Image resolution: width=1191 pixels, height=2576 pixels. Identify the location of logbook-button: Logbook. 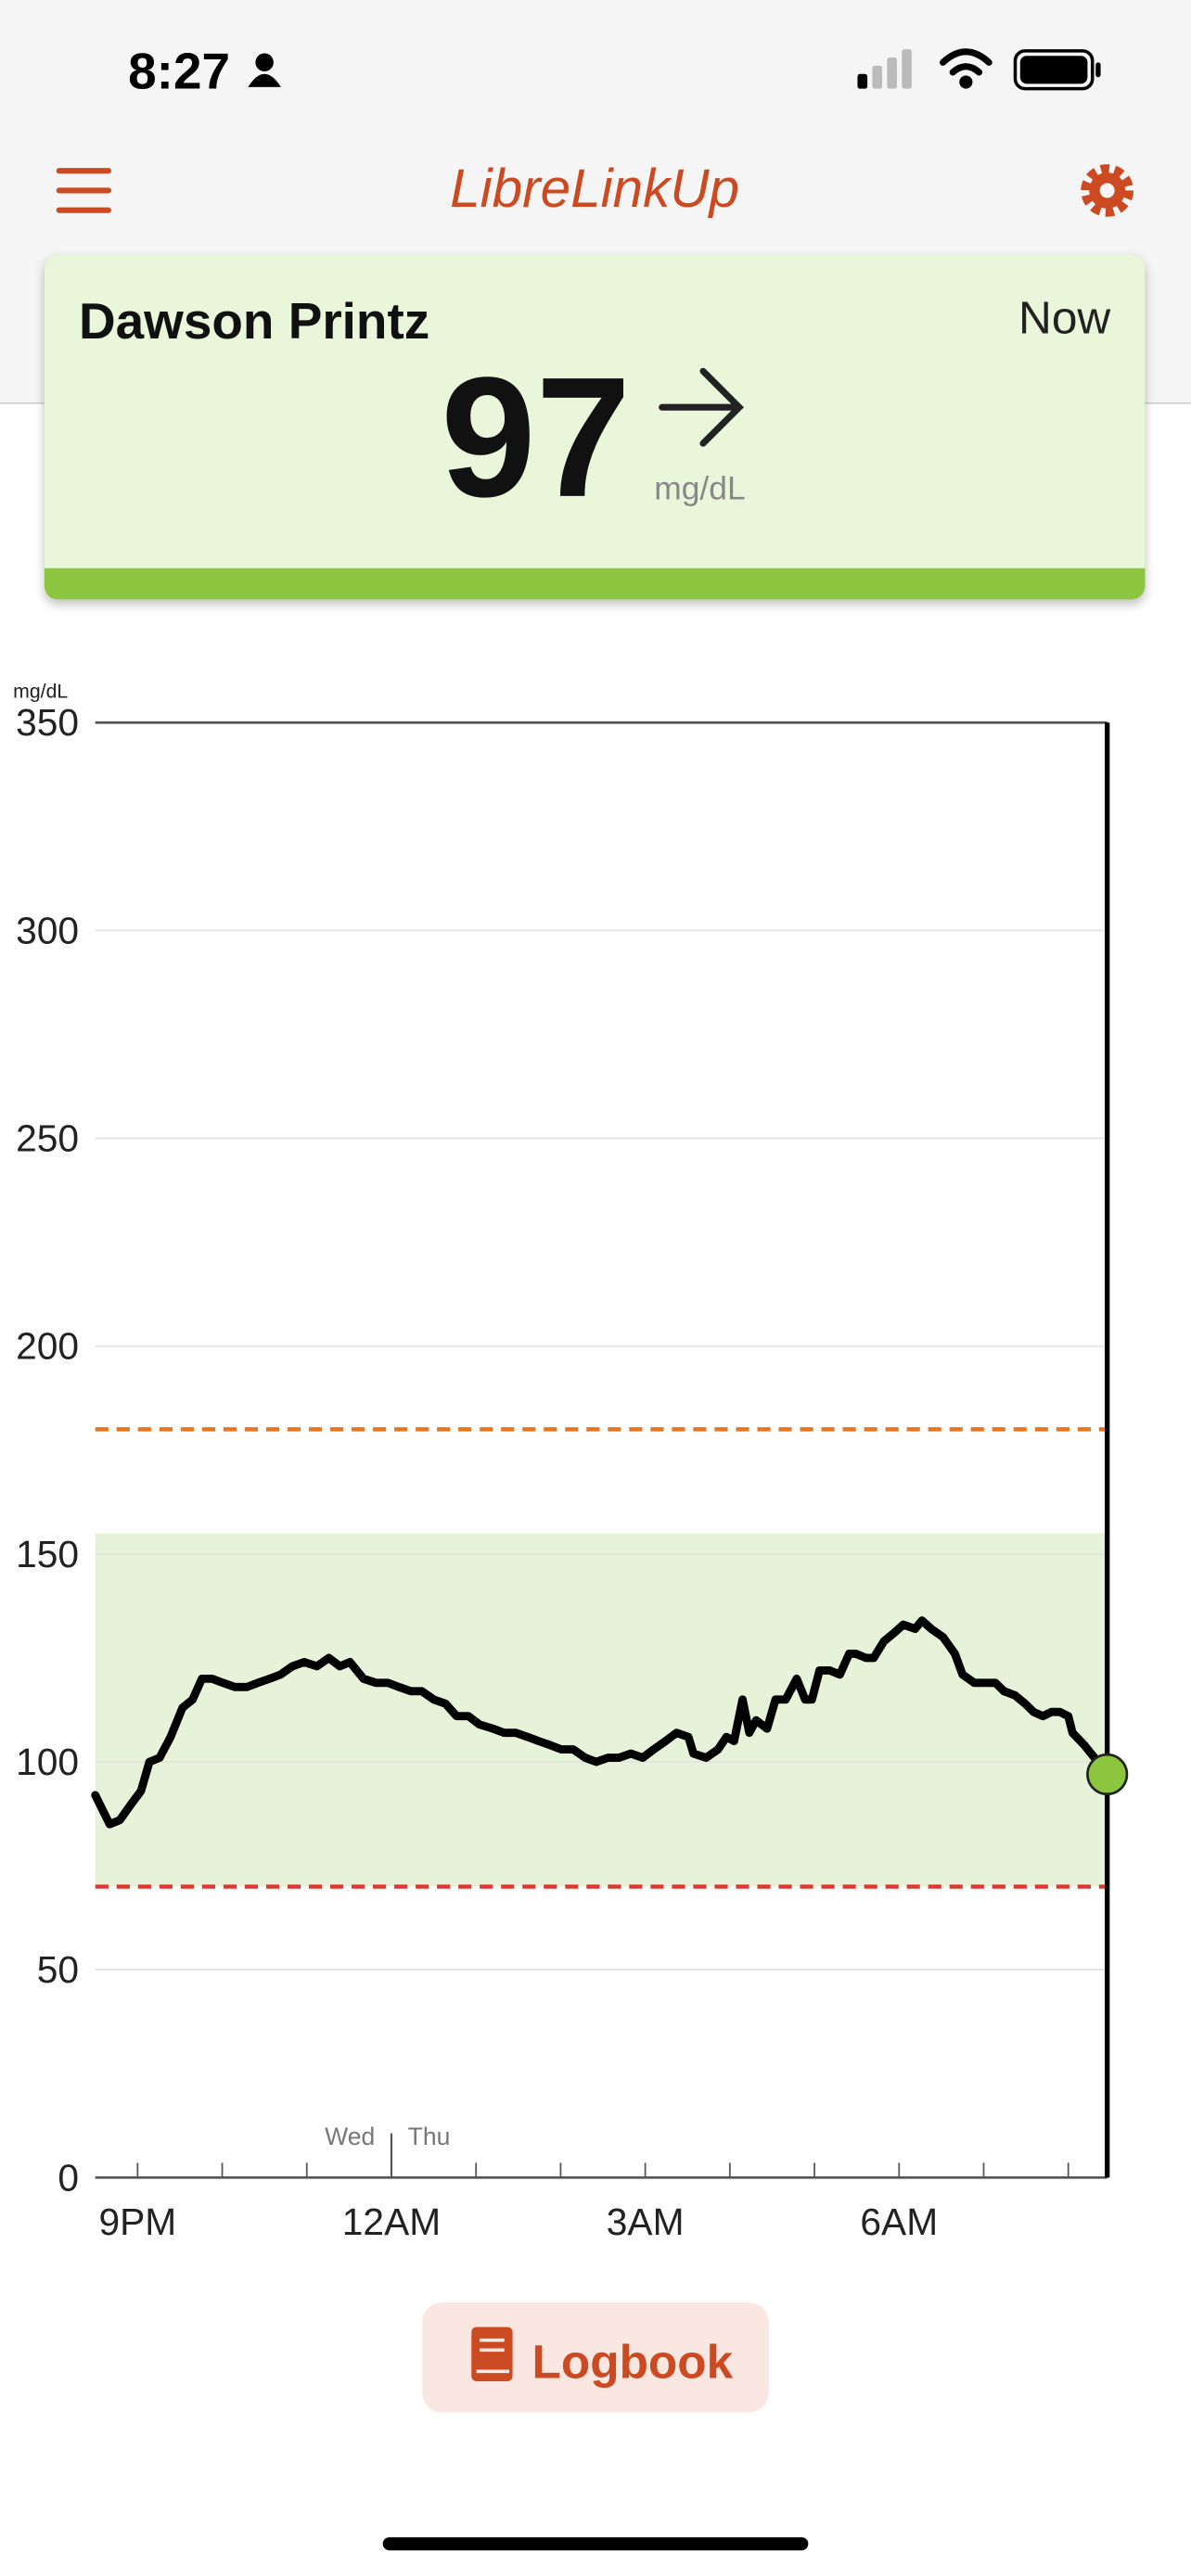
(595, 2357).